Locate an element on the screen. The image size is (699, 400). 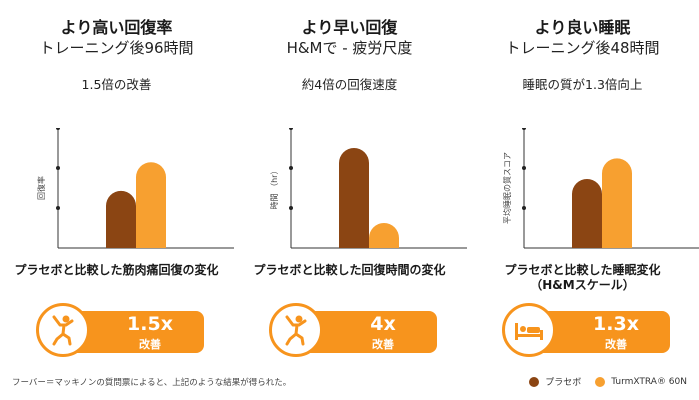
chart-caption: プラセボと比較した回復時間の変化 is located at coordinates (349, 270).